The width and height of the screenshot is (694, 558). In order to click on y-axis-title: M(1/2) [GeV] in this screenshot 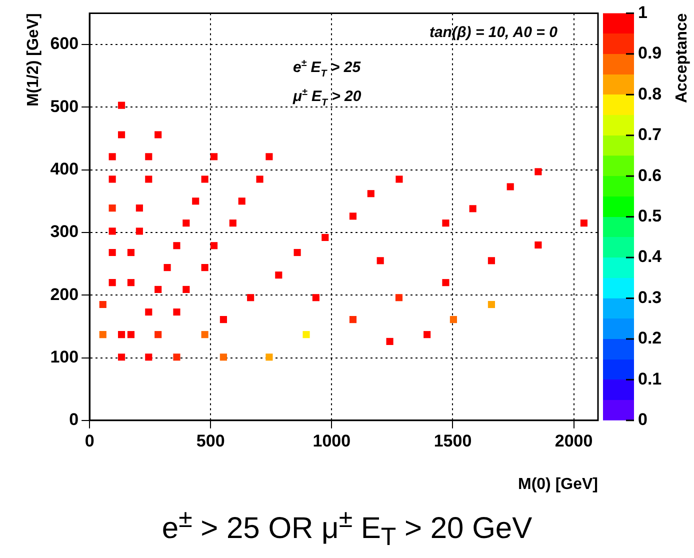, I will do `click(33, 60)`.